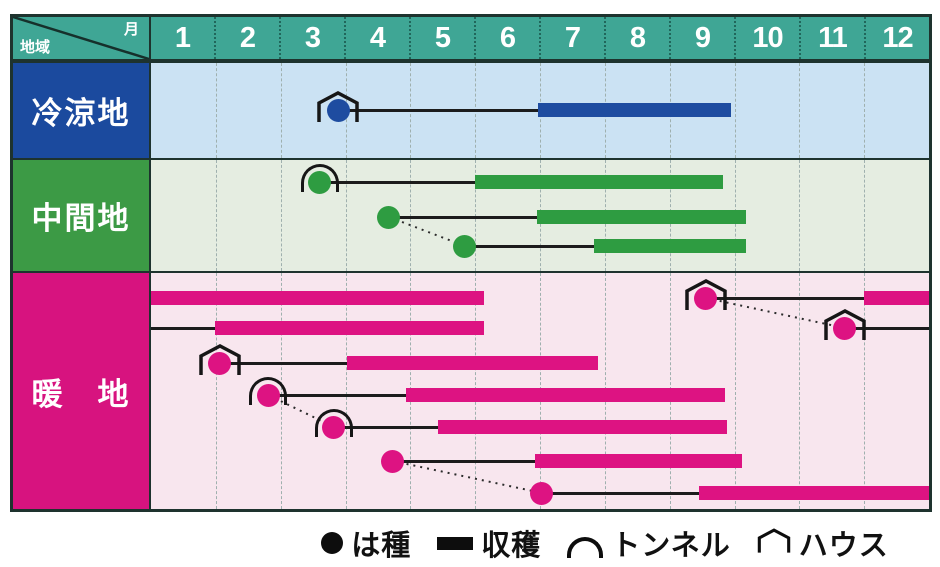 Image resolution: width=940 pixels, height=567 pixels. I want to click on table-header: 月 地域 1 2 3 4 5 6 7 8 9 10 11 12, so click(471, 39).